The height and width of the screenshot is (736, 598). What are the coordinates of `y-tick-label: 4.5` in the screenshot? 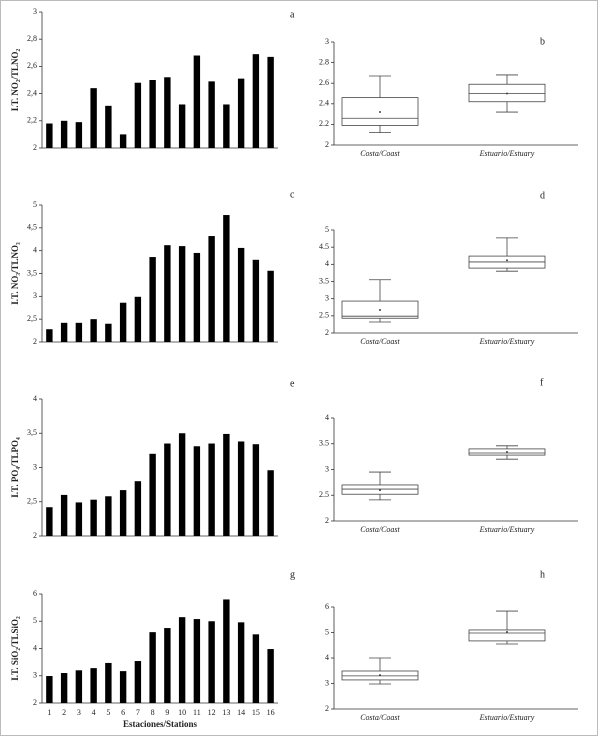 It's located at (324, 246).